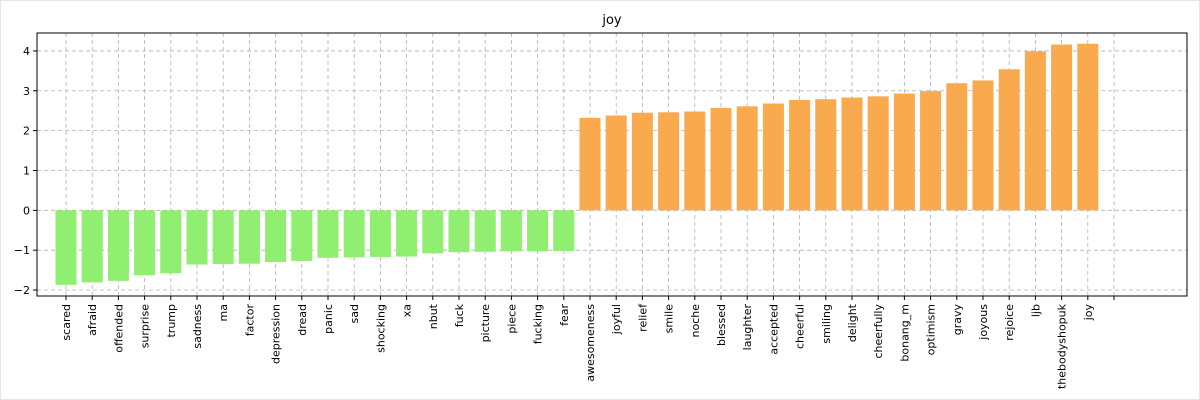  Describe the element at coordinates (118, 328) in the screenshot. I see `x-tick-label: offended` at that location.